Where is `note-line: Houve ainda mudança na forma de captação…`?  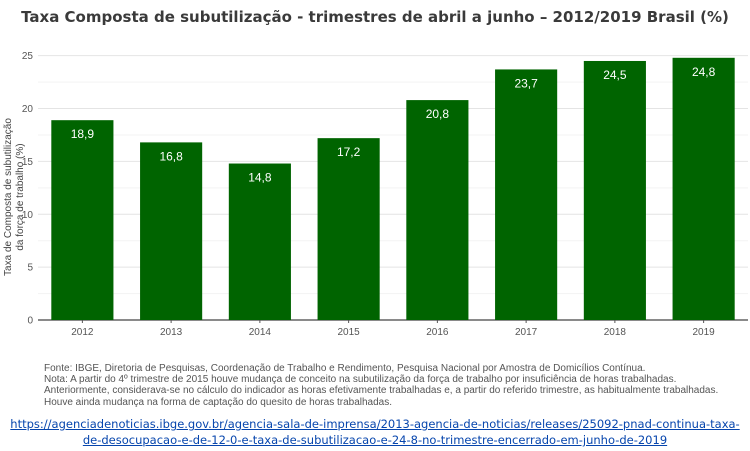 note-line: Houve ainda mudança na forma de captação… is located at coordinates (218, 402).